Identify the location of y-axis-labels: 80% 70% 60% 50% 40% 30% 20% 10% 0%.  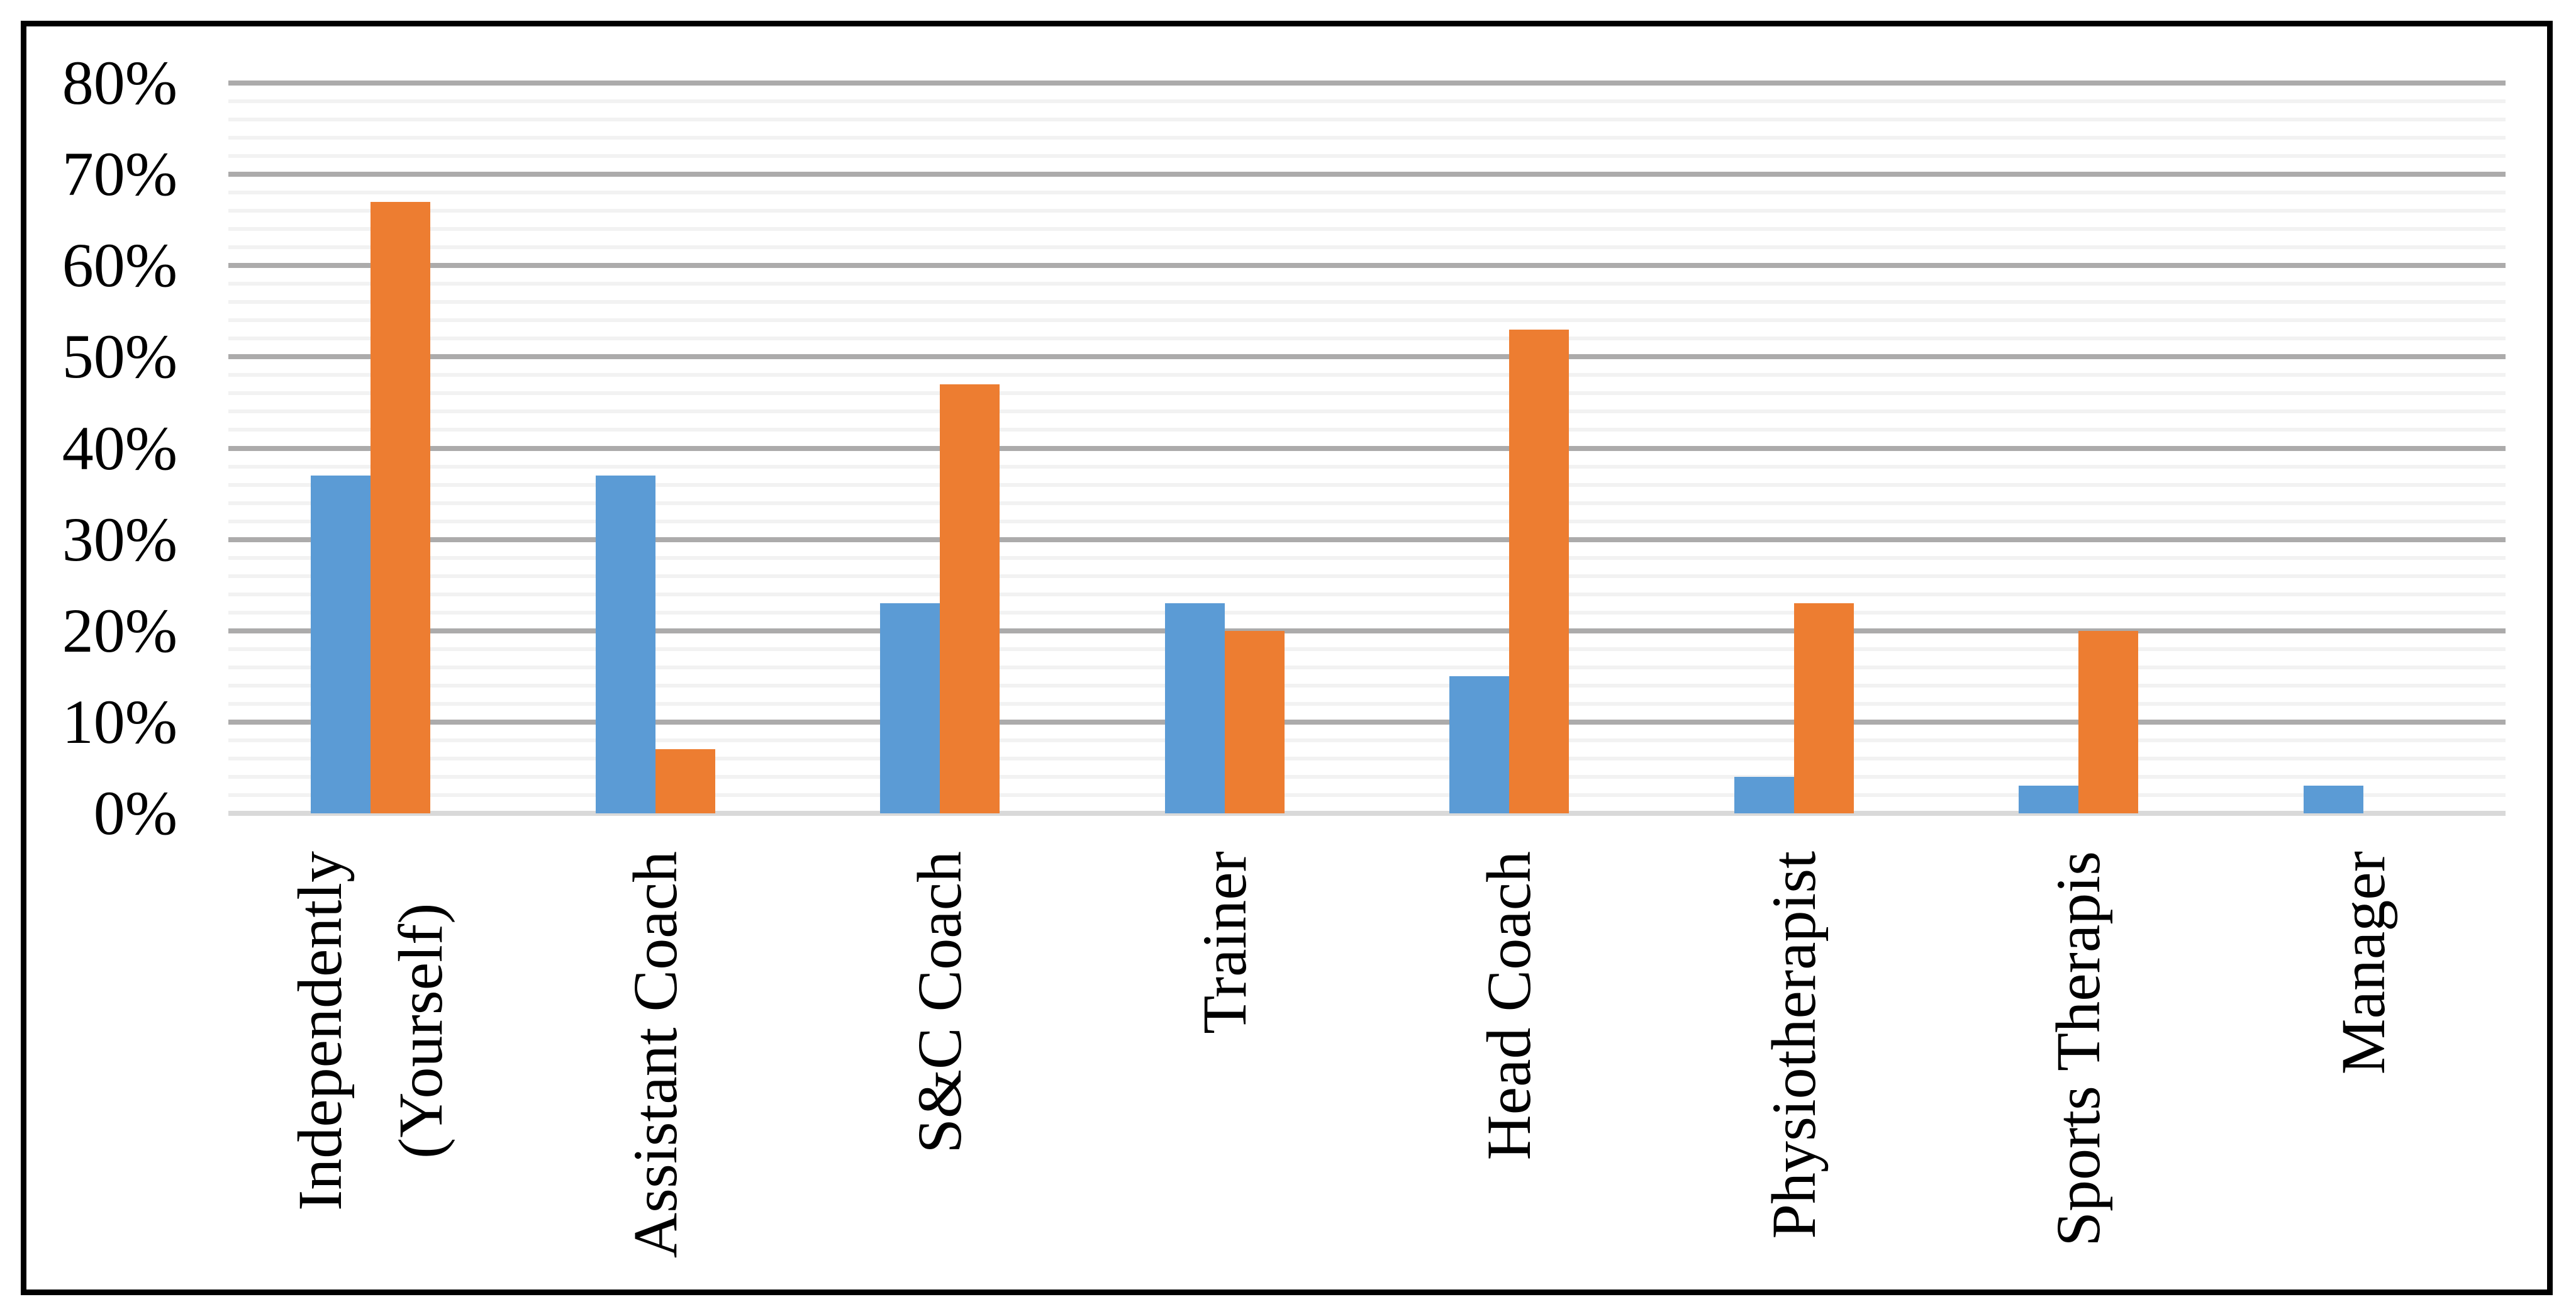
(101, 658).